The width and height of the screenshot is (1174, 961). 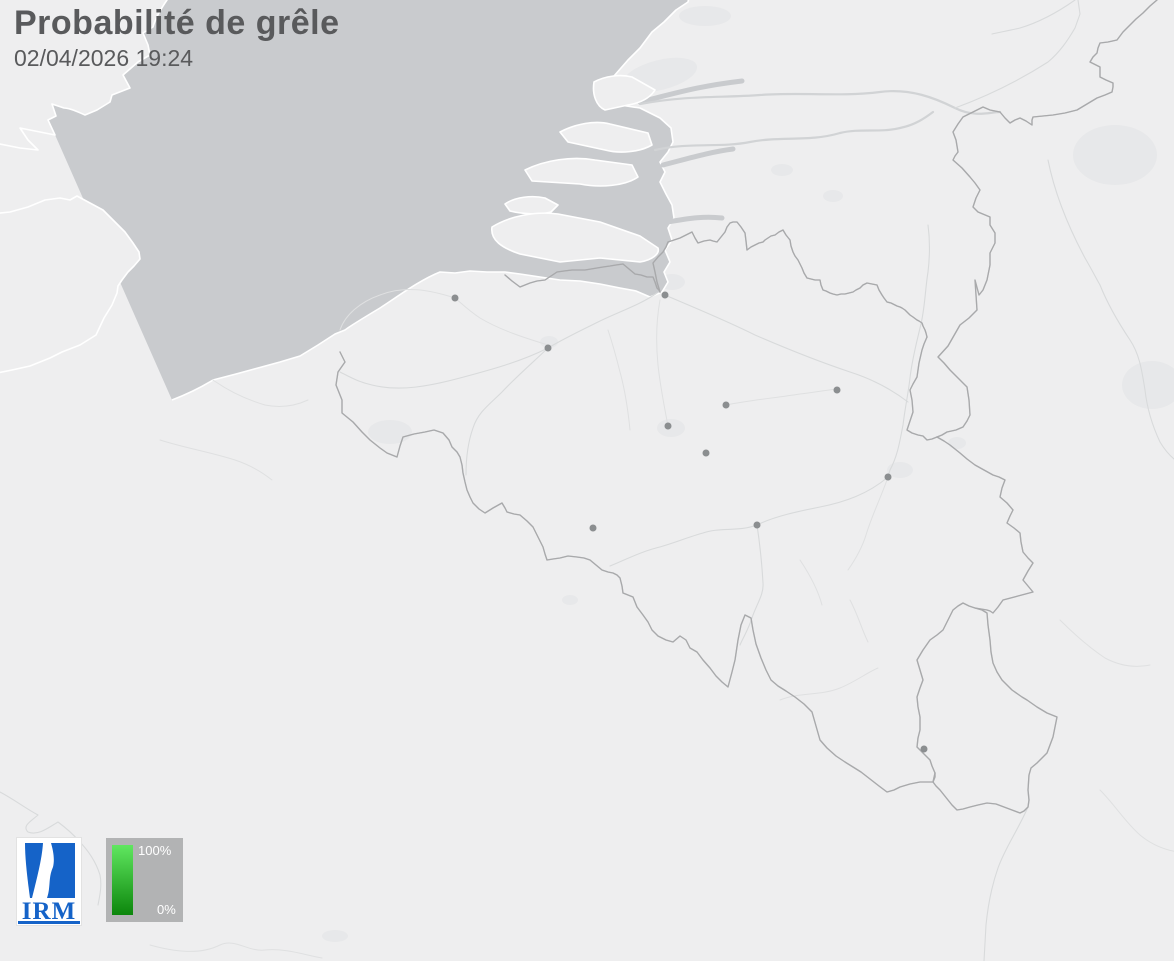 What do you see at coordinates (155, 850) in the screenshot?
I see `legend-max-label: 100%` at bounding box center [155, 850].